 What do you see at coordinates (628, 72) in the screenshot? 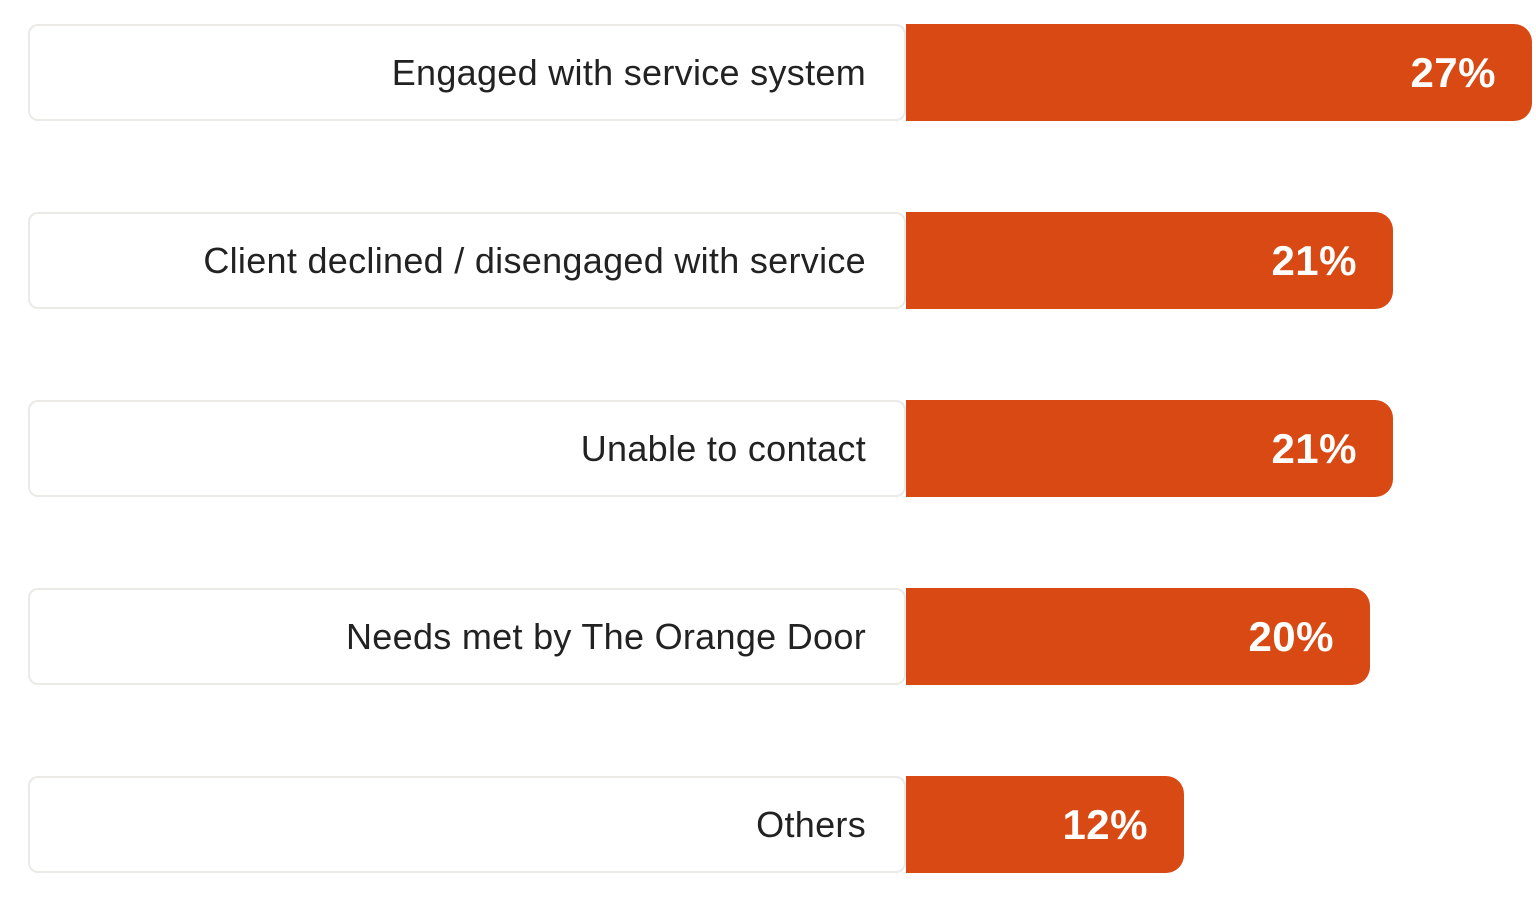
I see `category-label: Engaged with service system` at bounding box center [628, 72].